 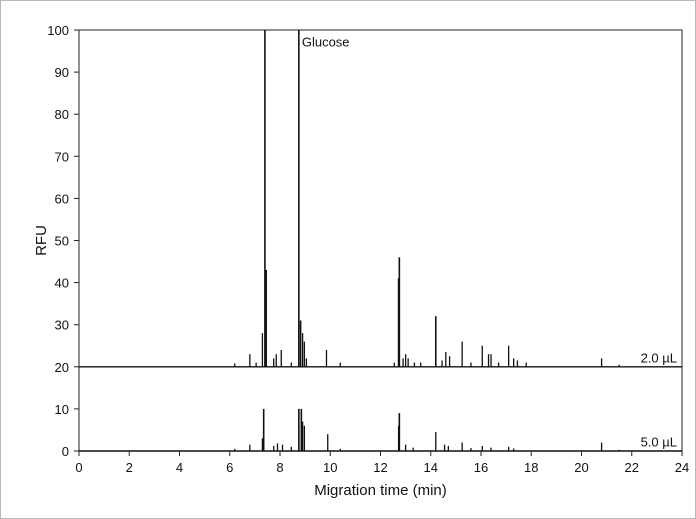 What do you see at coordinates (431, 467) in the screenshot?
I see `x-tick-label: 14` at bounding box center [431, 467].